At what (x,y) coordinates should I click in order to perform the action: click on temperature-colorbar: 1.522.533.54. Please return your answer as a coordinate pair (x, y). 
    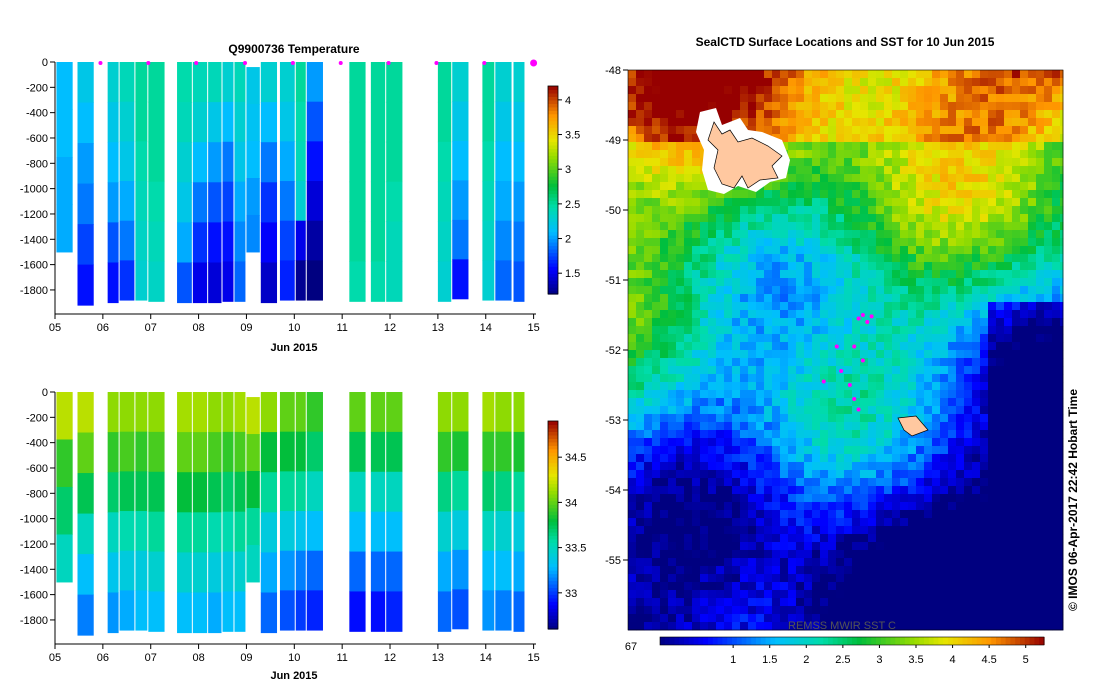
    Looking at the image, I should click on (563, 190).